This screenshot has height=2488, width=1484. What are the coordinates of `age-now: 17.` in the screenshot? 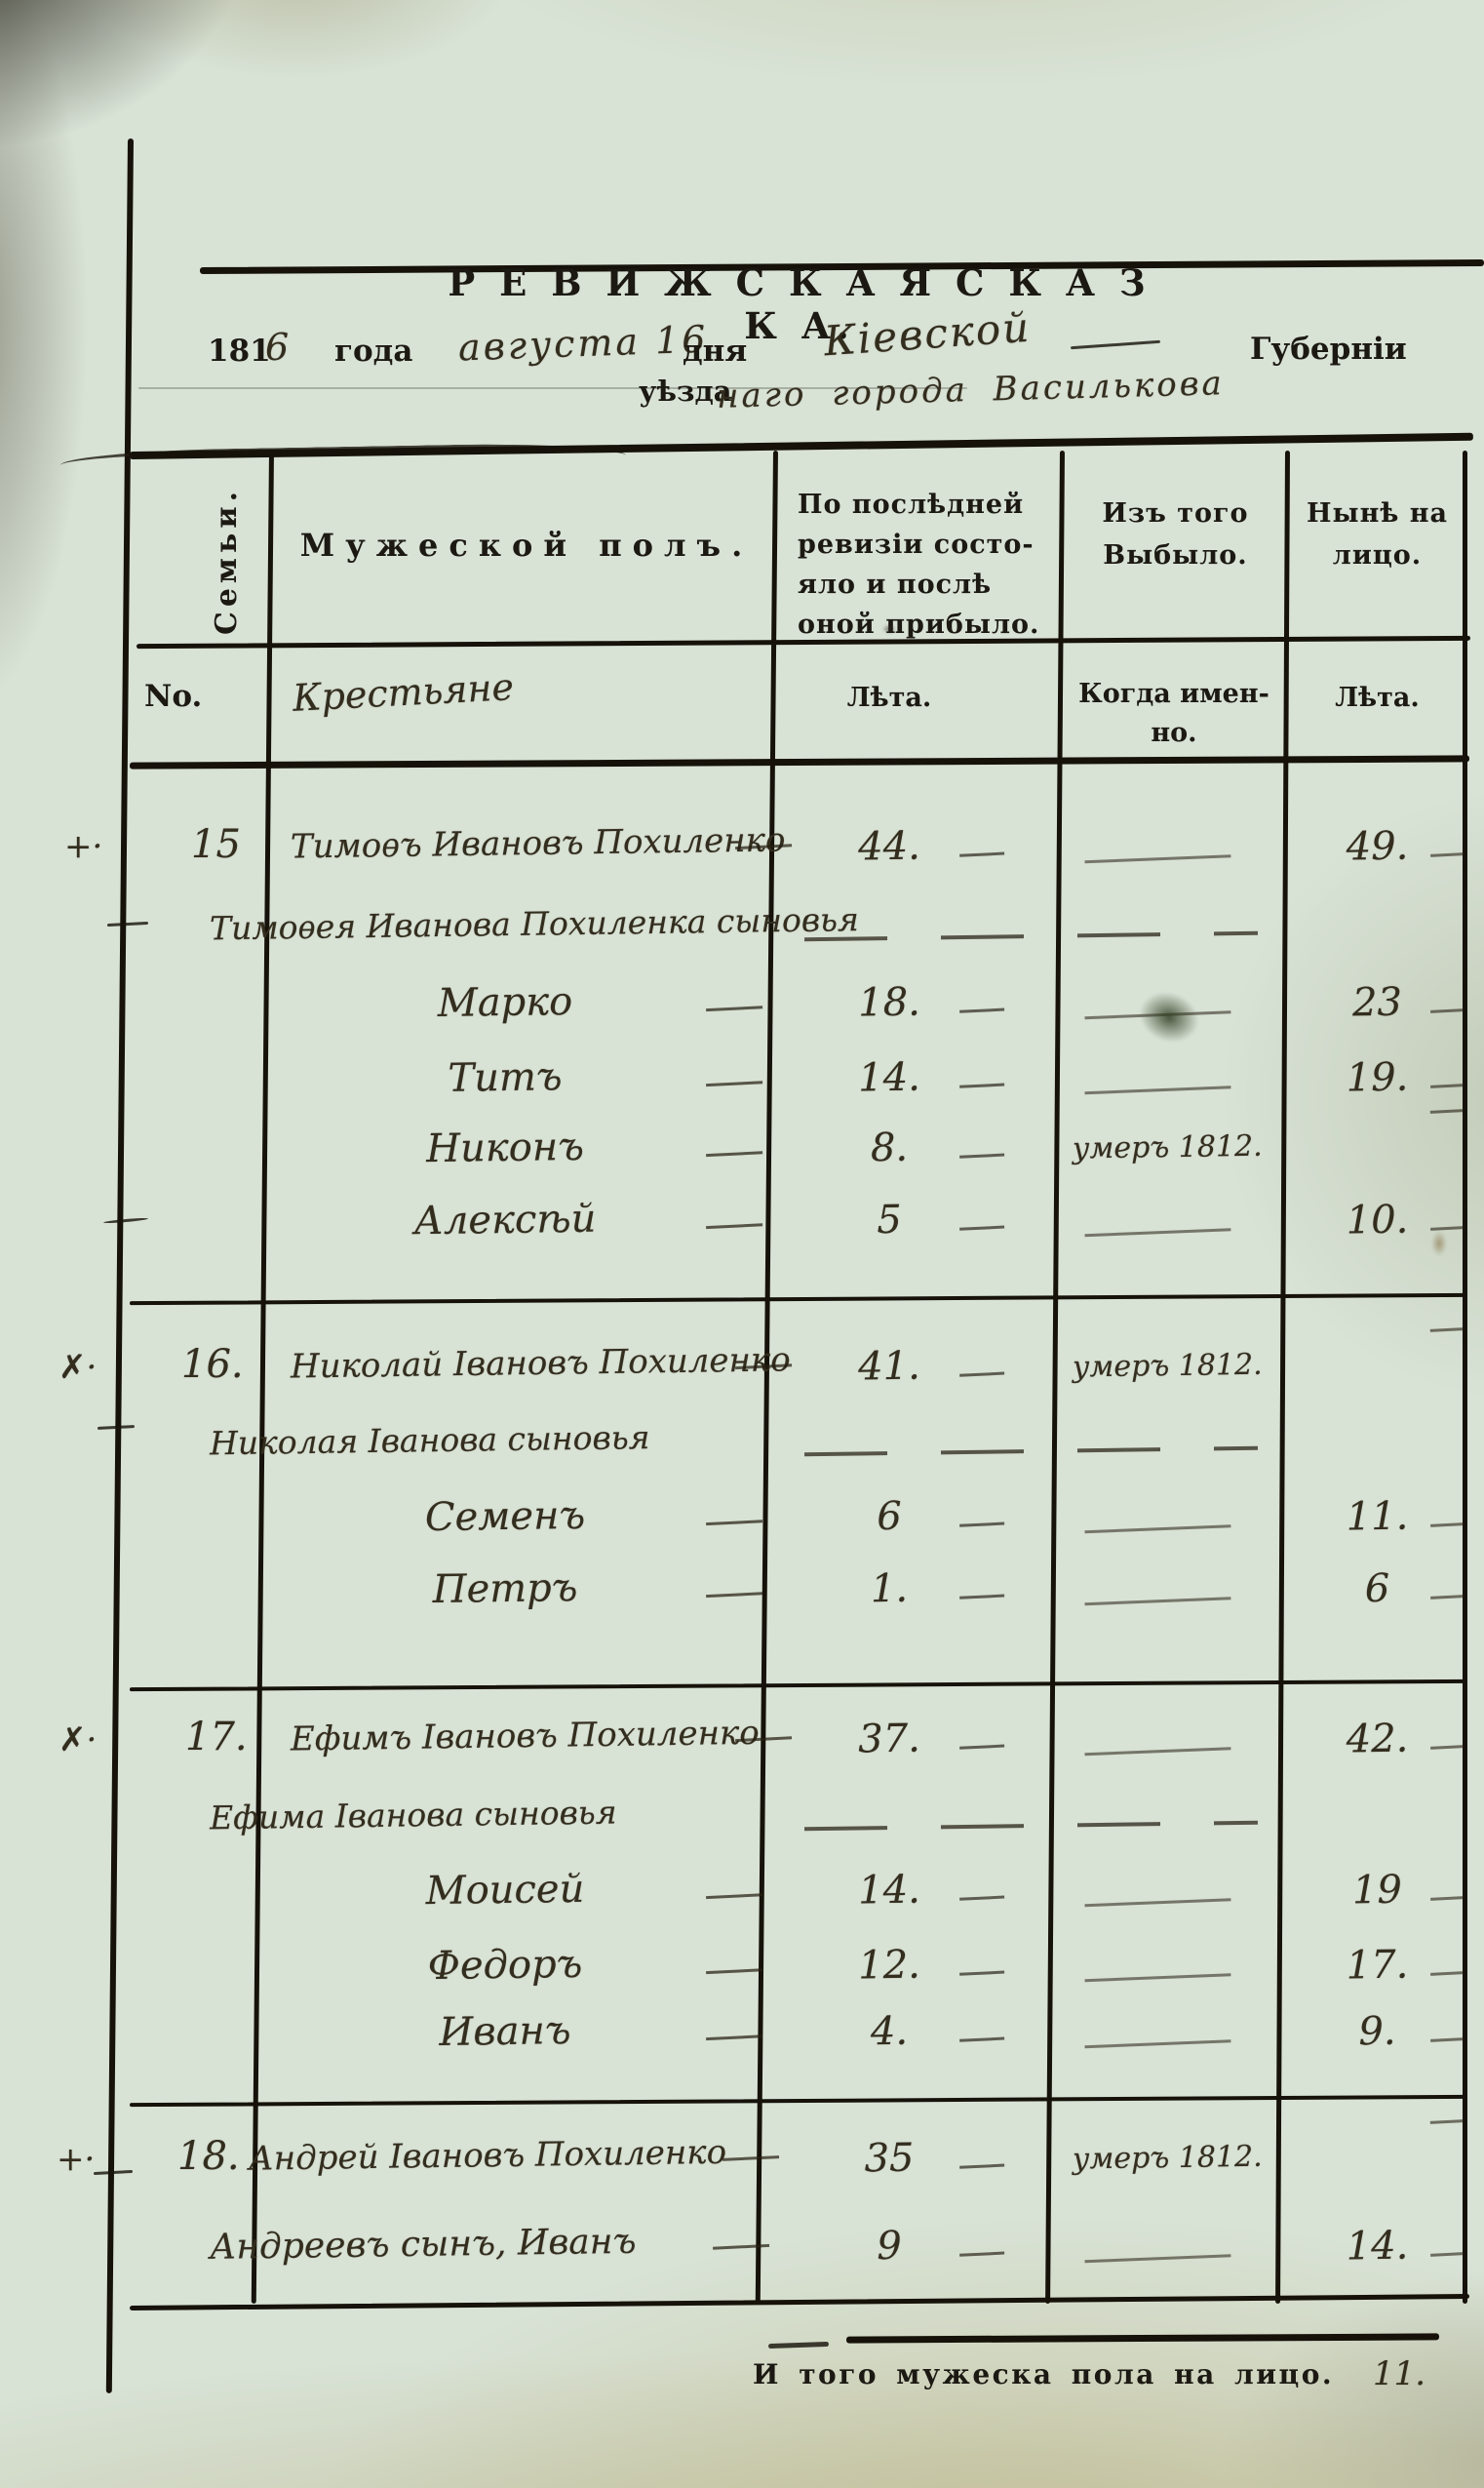 It's located at (1378, 1966).